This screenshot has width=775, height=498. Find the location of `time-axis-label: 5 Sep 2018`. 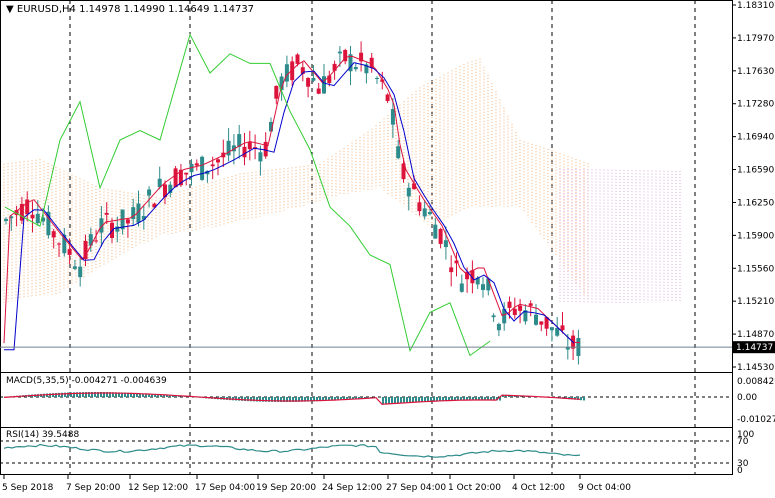

time-axis-label: 5 Sep 2018 is located at coordinates (28, 488).